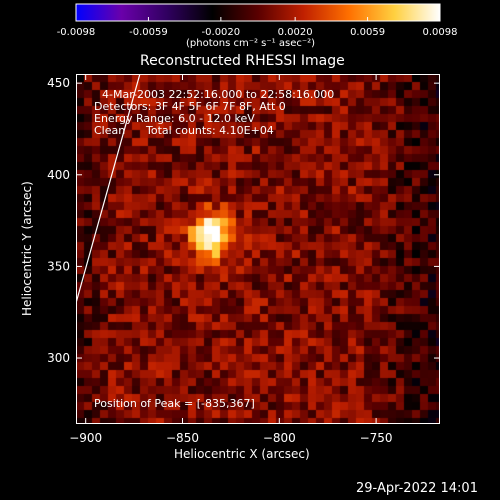  What do you see at coordinates (174, 118) in the screenshot?
I see `annotation-energy: Energy Range: 6.0 - 12.0 keV` at bounding box center [174, 118].